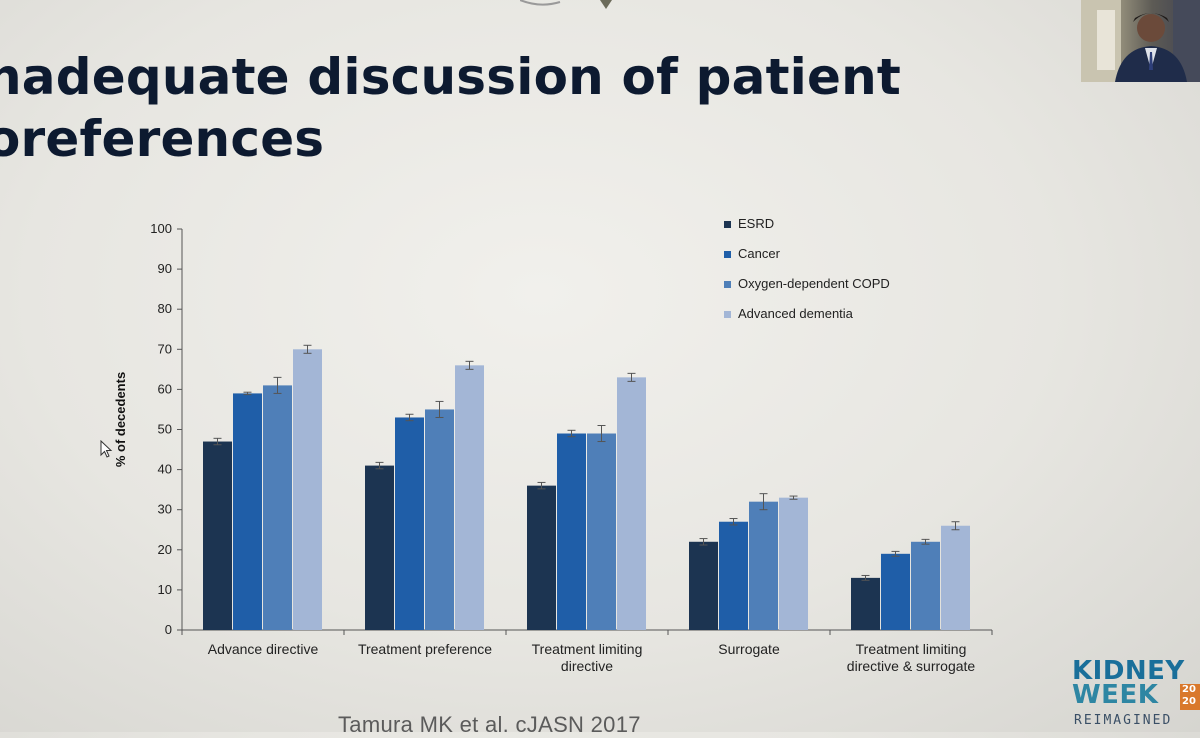 The height and width of the screenshot is (738, 1200). Describe the element at coordinates (1128, 671) in the screenshot. I see `logo-line-1: KIDNEY` at that location.